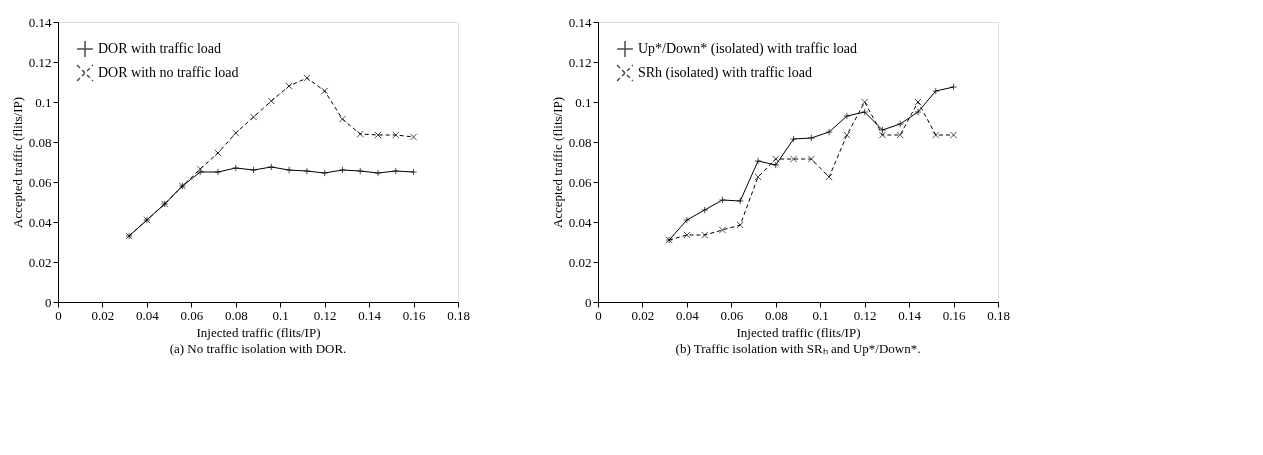 This screenshot has height=455, width=1263. Describe the element at coordinates (159, 48) in the screenshot. I see `legend-label: DOR with traffic load` at that location.